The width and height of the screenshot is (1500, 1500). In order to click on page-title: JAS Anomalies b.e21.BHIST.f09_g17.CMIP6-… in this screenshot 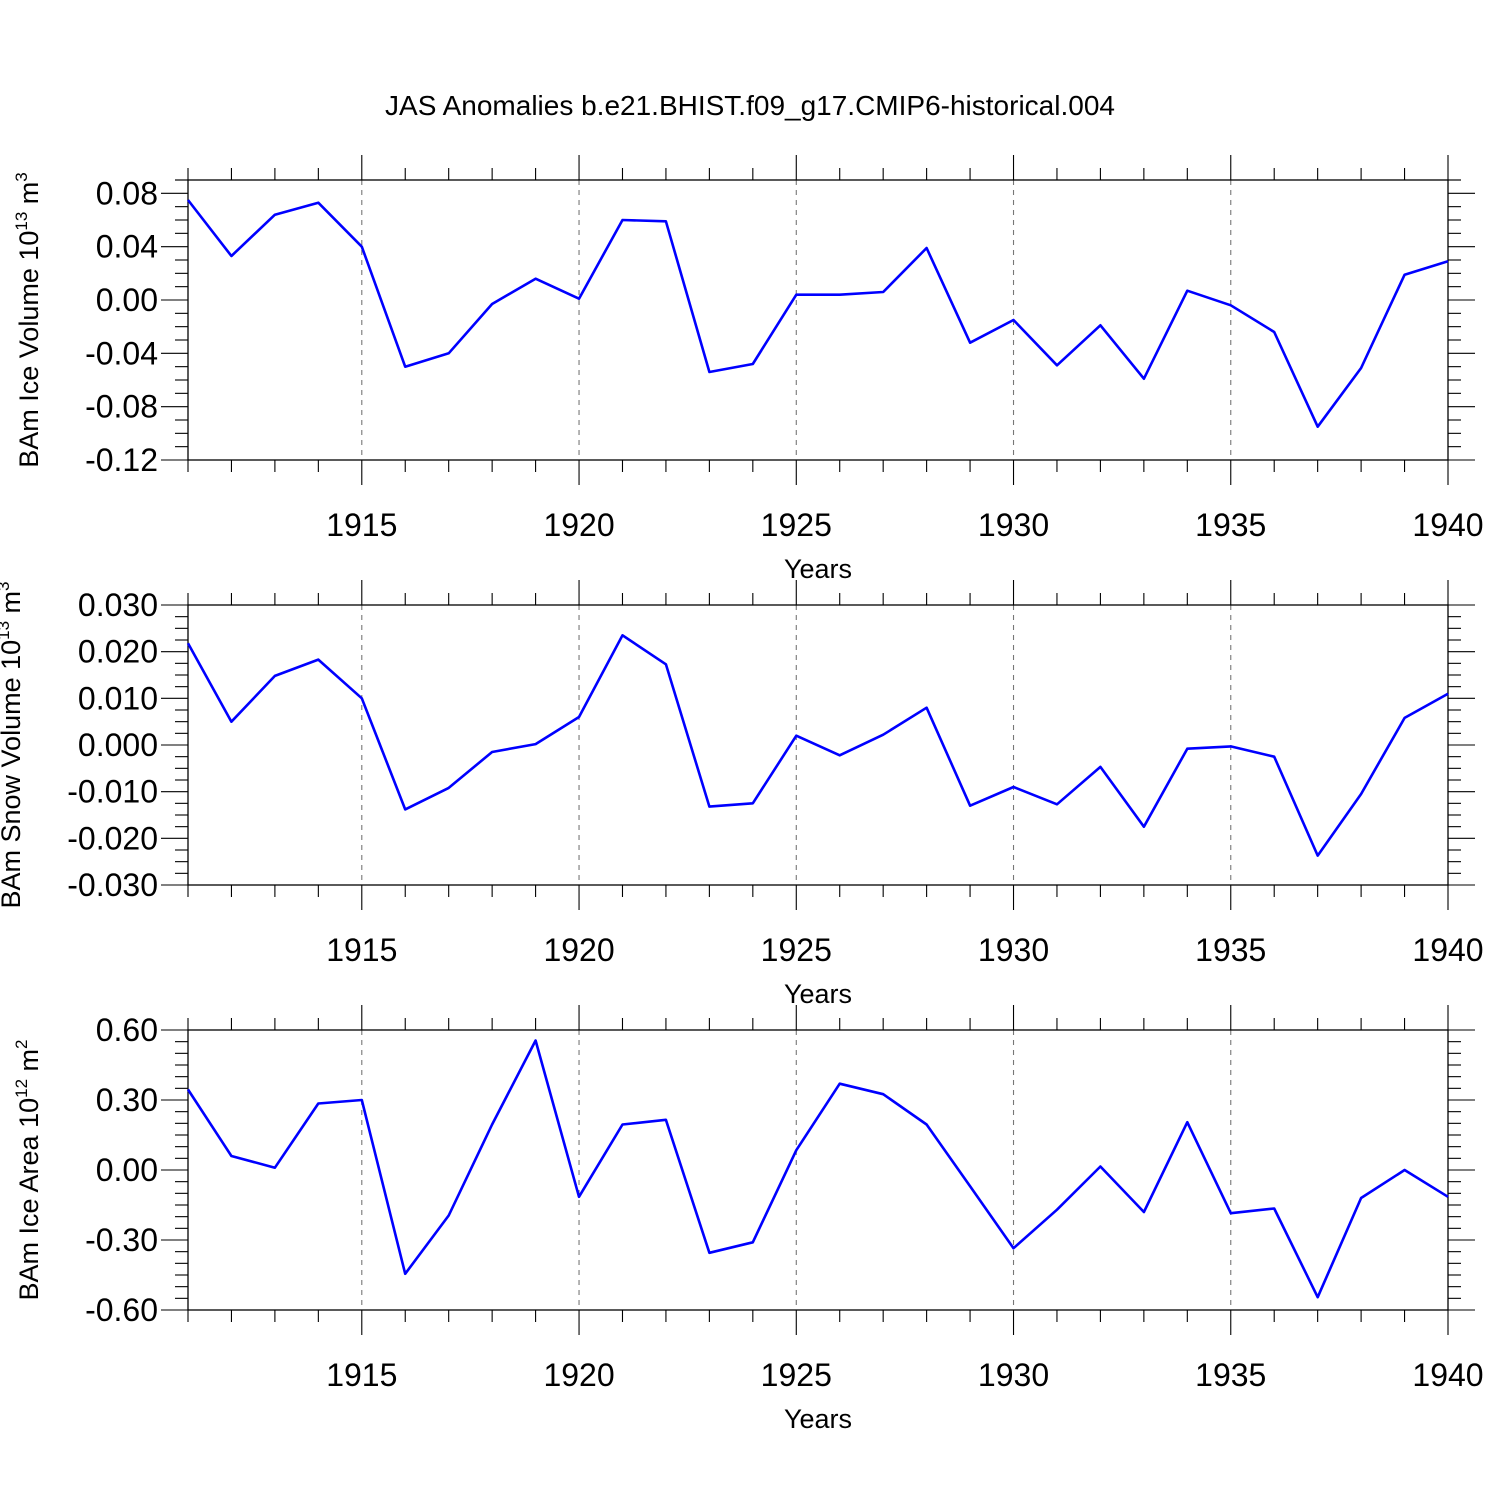, I will do `click(750, 105)`.